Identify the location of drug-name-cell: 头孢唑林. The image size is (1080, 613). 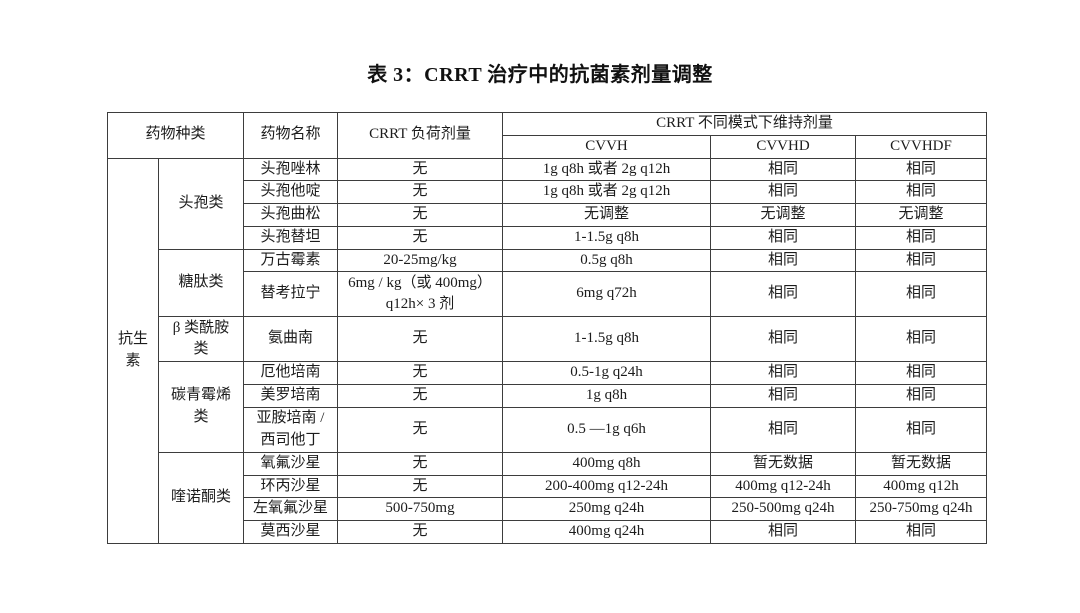
(290, 169).